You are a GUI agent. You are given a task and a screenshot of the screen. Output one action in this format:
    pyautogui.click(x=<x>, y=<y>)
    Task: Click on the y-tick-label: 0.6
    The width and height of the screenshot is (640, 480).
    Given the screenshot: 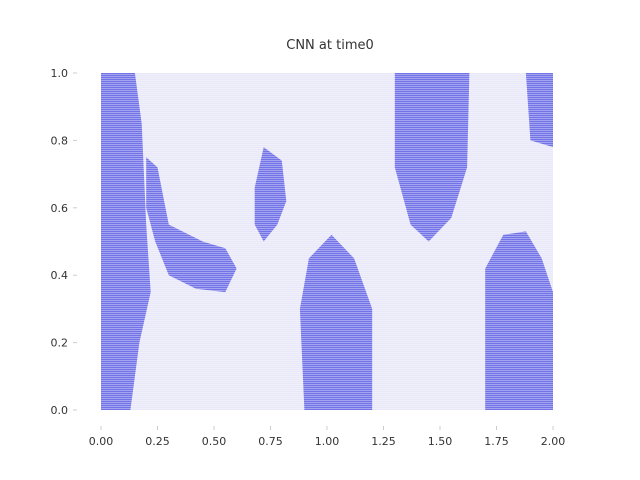 What is the action you would take?
    pyautogui.click(x=60, y=208)
    